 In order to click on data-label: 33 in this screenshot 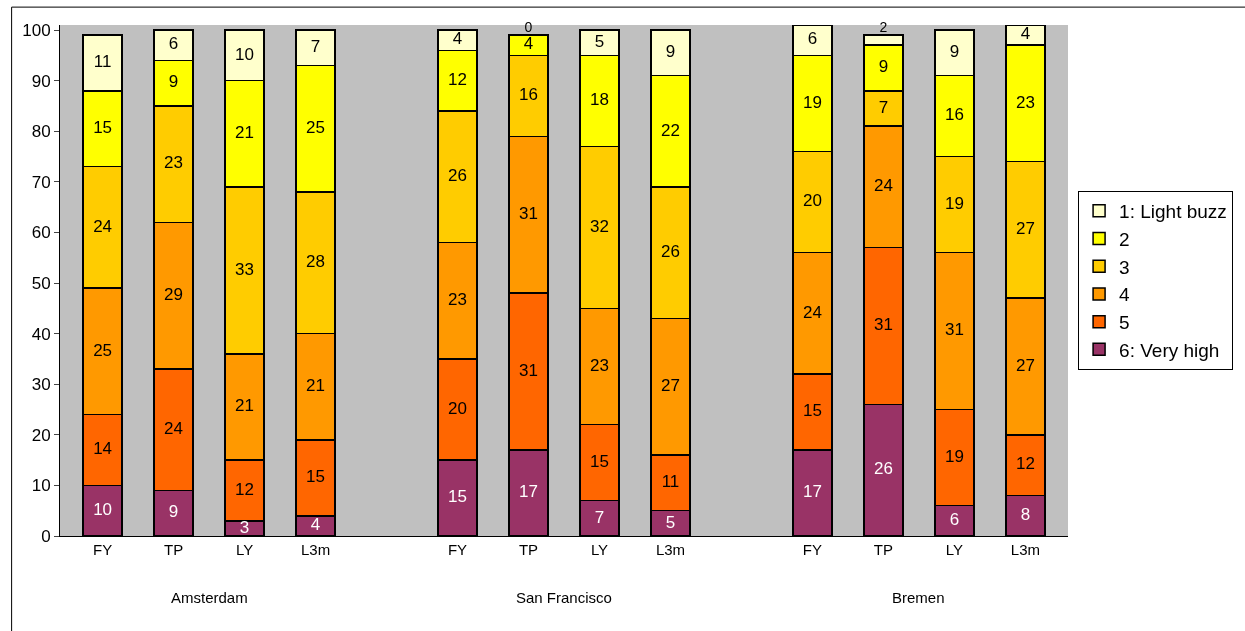, I will do `click(245, 269)`.